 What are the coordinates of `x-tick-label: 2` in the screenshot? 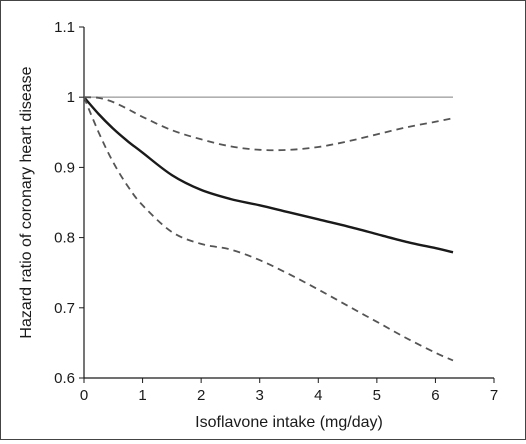 It's located at (201, 395).